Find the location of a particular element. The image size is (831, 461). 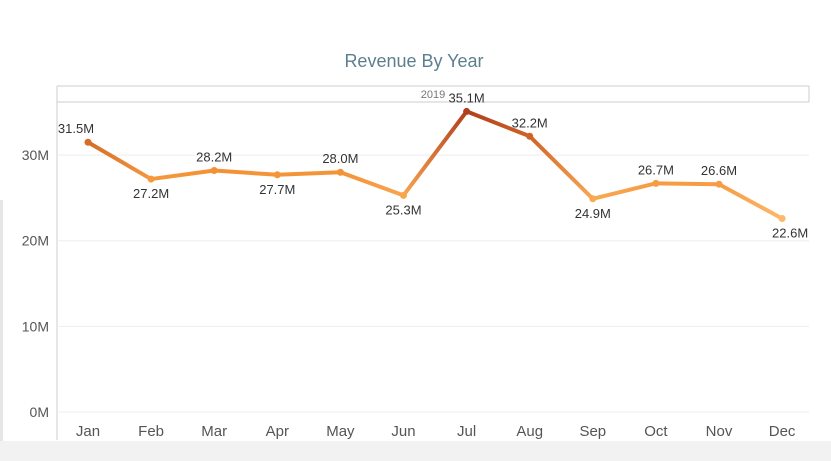

data-label: 28.2M is located at coordinates (214, 157).